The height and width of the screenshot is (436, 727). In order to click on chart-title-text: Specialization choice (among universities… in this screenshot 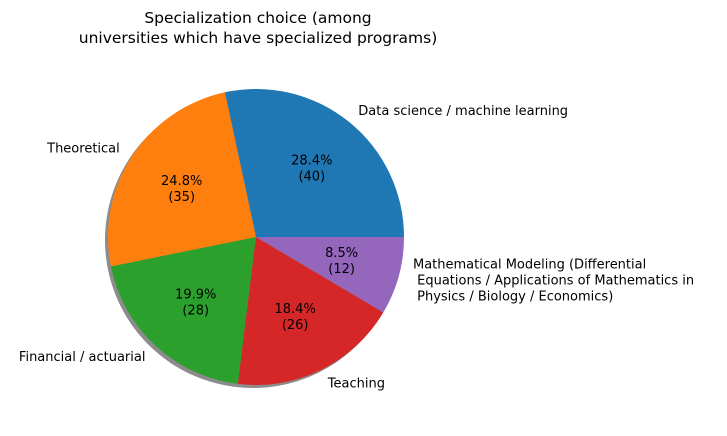, I will do `click(258, 28)`.